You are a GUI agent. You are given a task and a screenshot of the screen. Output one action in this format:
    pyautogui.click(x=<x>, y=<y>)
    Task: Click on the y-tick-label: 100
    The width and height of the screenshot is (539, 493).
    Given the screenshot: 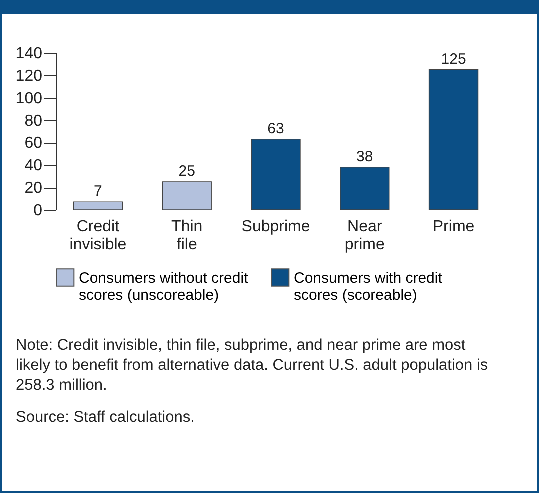 What is the action you would take?
    pyautogui.click(x=29, y=99)
    